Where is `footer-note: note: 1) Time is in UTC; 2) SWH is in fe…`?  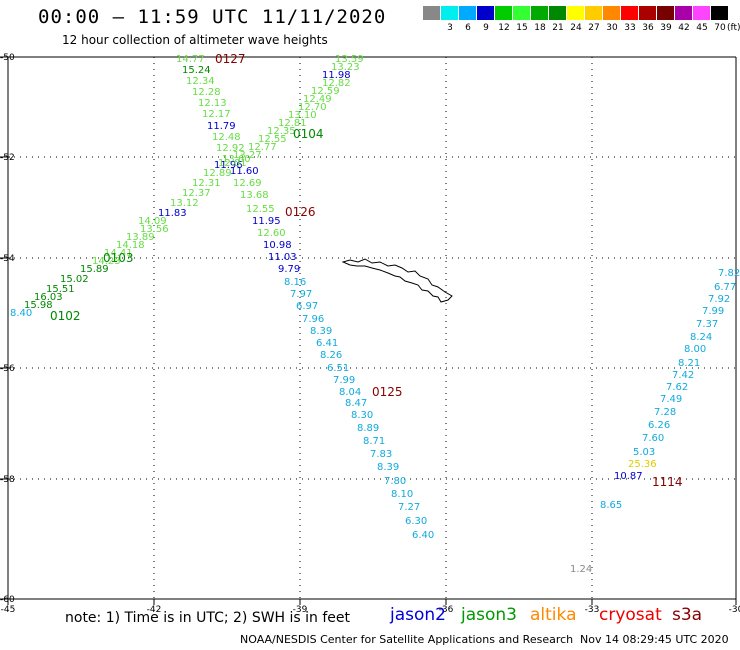 footer-note: note: 1) Time is in UTC; 2) SWH is in fe… is located at coordinates (208, 618).